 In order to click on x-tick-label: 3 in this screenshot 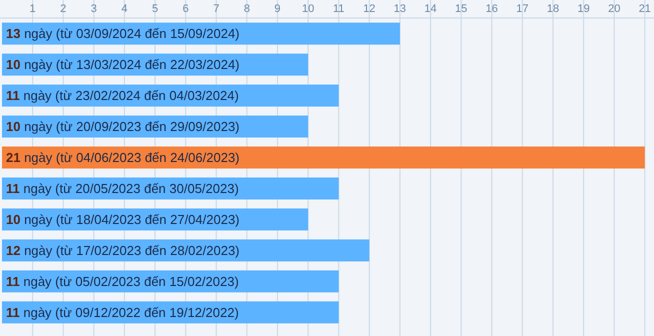, I will do `click(93, 9)`.